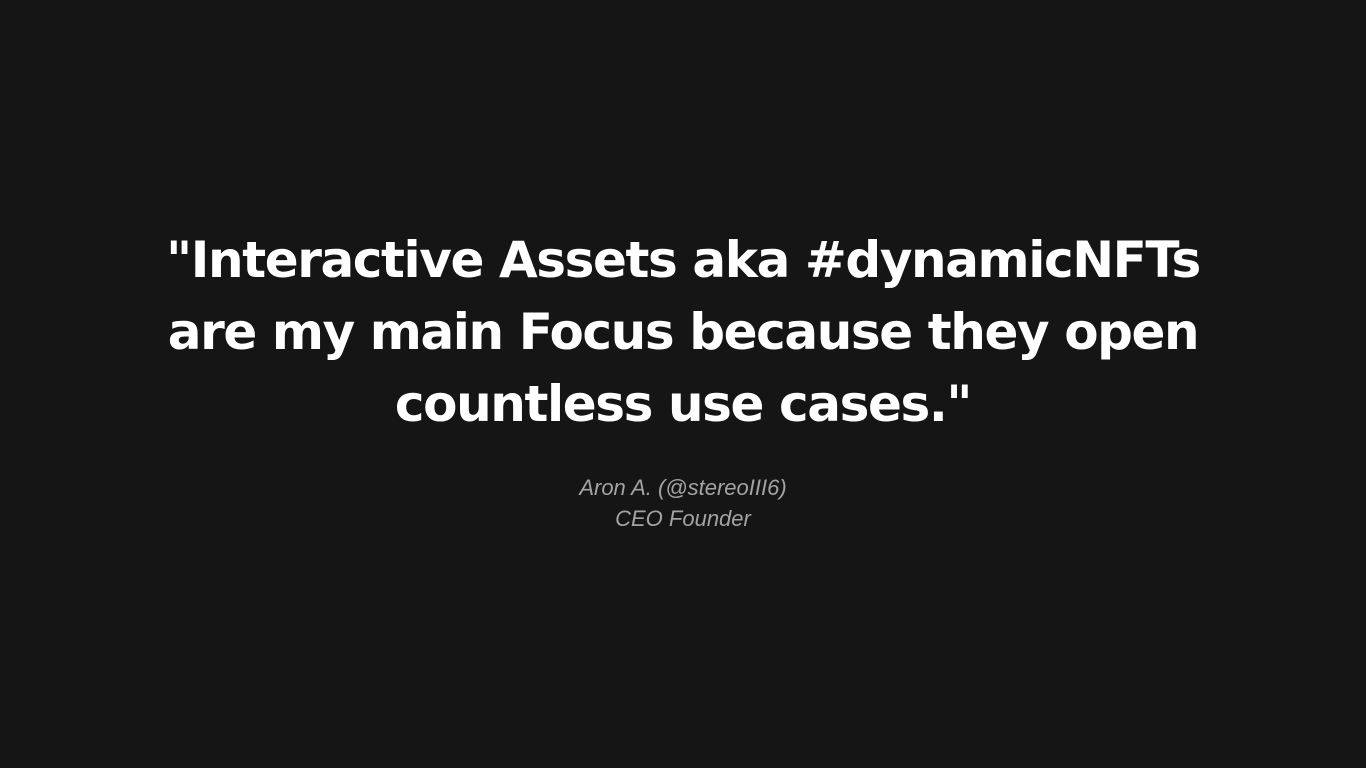 Image resolution: width=1366 pixels, height=768 pixels. What do you see at coordinates (683, 503) in the screenshot?
I see `quote-attribution: Aron A. (@stereoIII6) CEO Founder` at bounding box center [683, 503].